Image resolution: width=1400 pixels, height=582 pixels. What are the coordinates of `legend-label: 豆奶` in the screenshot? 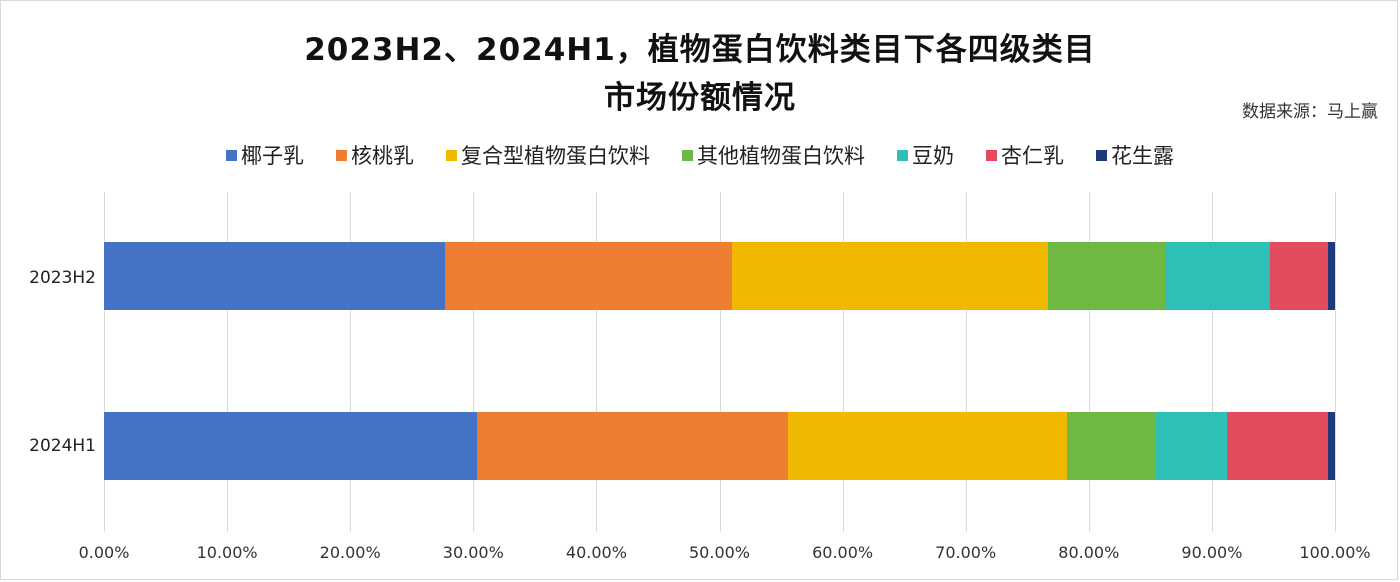 It's located at (933, 156).